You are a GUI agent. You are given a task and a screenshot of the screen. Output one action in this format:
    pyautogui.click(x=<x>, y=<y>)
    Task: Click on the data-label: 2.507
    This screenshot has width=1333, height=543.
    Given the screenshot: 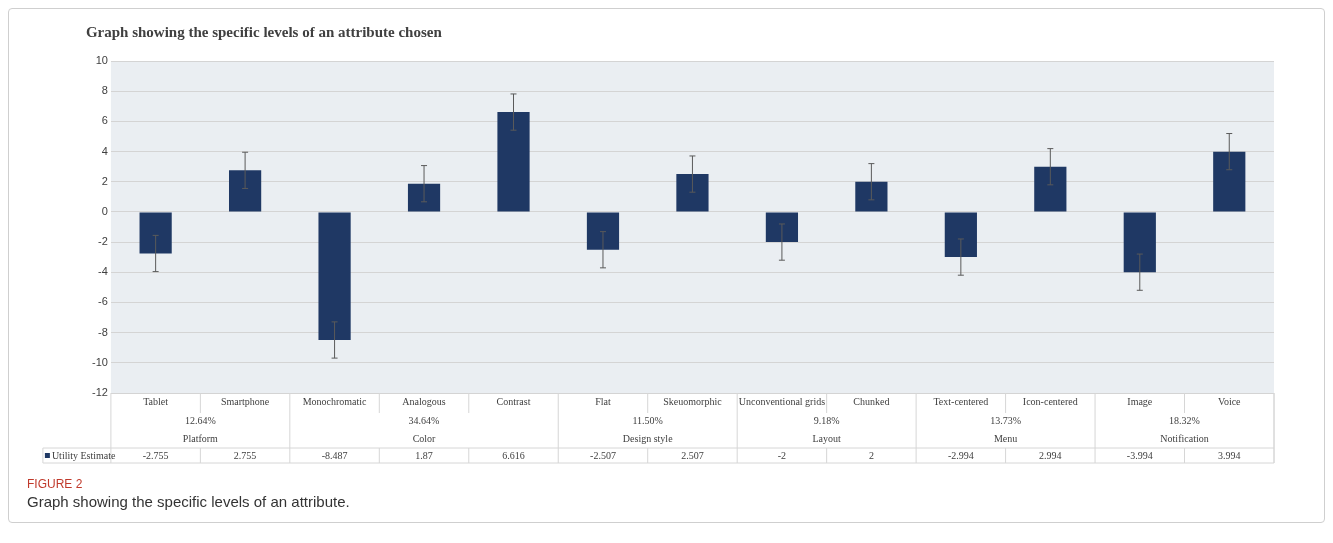 What is the action you would take?
    pyautogui.click(x=692, y=455)
    